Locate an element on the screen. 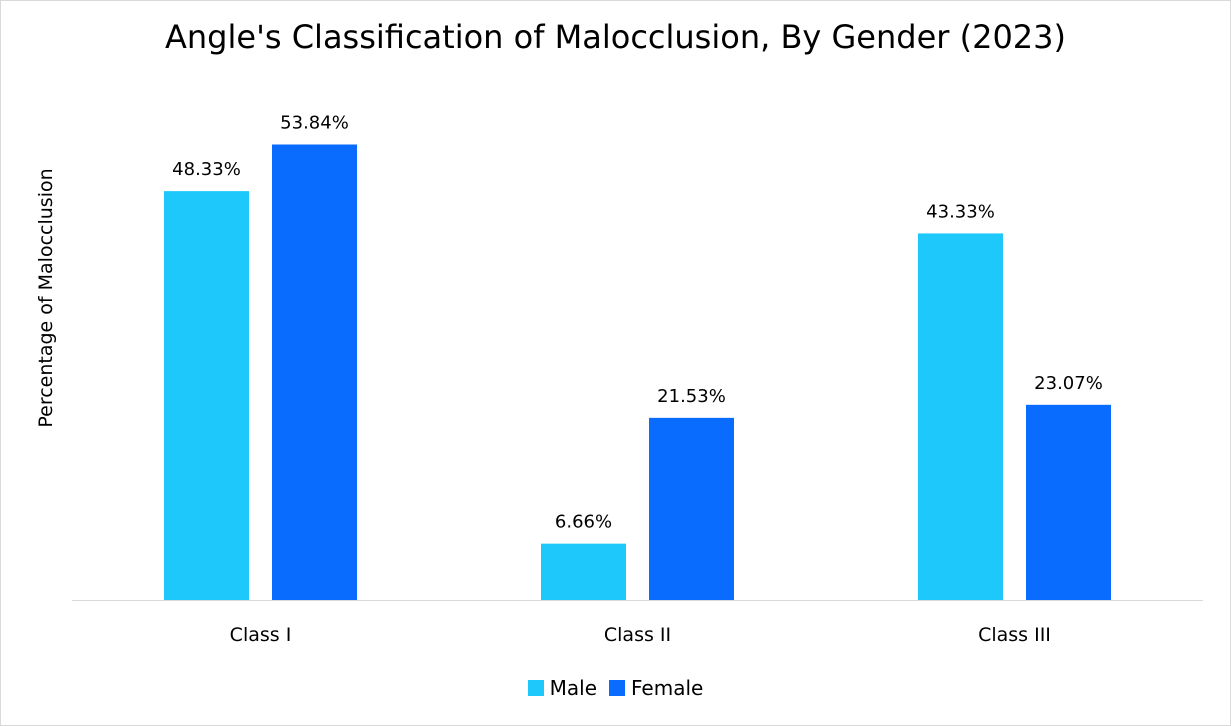  legend-label-male: Male is located at coordinates (573, 688).